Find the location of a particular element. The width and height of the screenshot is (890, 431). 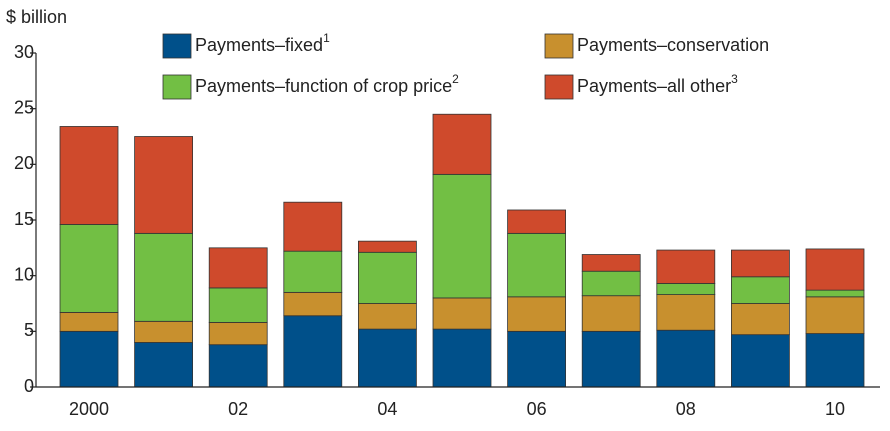

y-axis-label: $ billion is located at coordinates (36, 17).